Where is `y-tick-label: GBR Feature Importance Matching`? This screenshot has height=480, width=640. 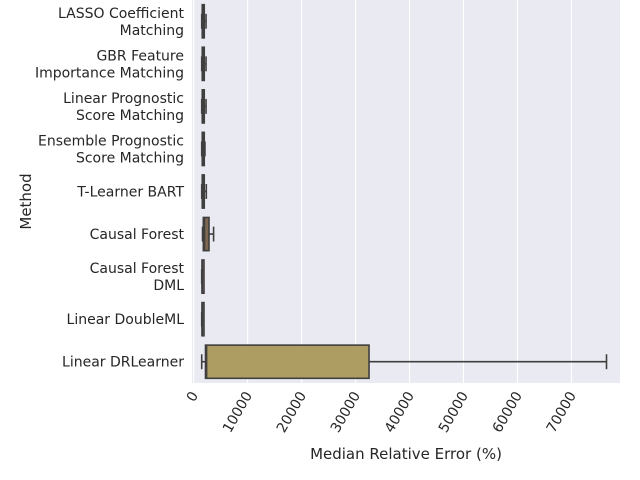
y-tick-label: GBR Feature Importance Matching is located at coordinates (109, 64).